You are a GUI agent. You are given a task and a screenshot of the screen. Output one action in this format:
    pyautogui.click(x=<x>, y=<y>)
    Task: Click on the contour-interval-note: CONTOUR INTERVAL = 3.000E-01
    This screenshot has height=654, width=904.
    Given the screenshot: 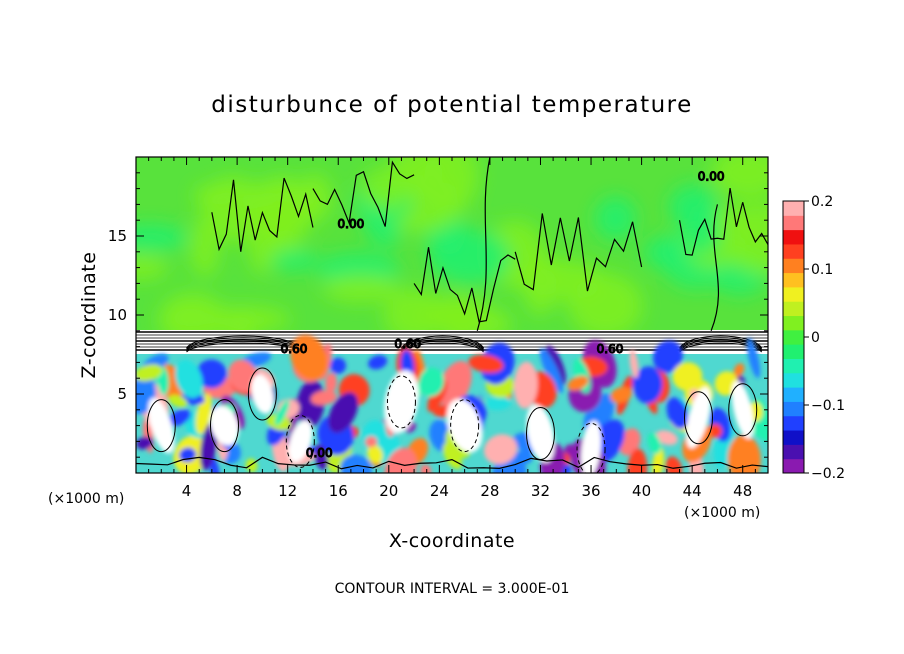 What is the action you would take?
    pyautogui.click(x=452, y=589)
    